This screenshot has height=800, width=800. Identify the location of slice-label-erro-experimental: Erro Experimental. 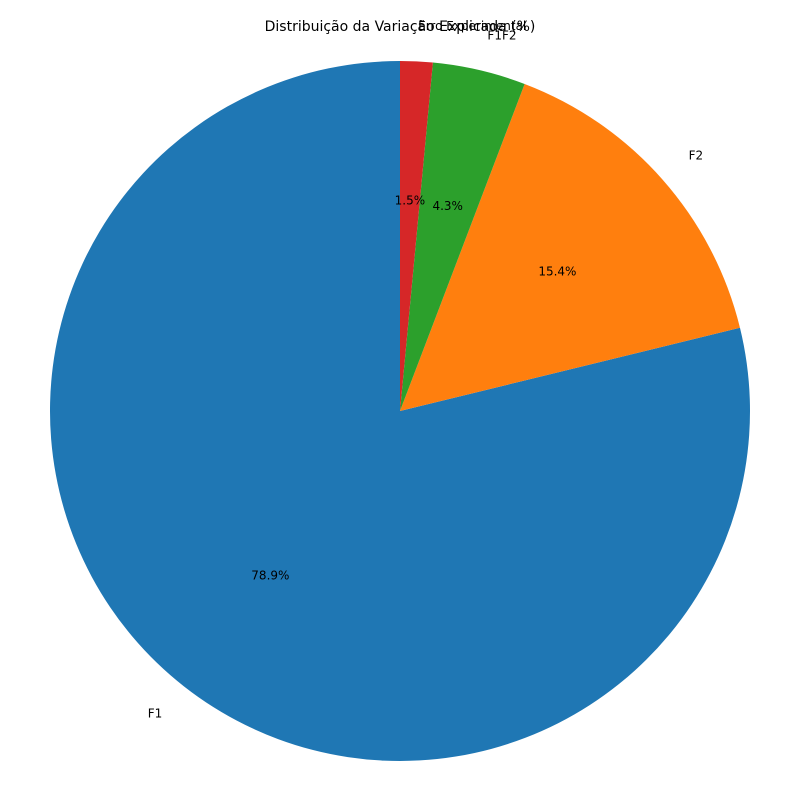
(472, 26).